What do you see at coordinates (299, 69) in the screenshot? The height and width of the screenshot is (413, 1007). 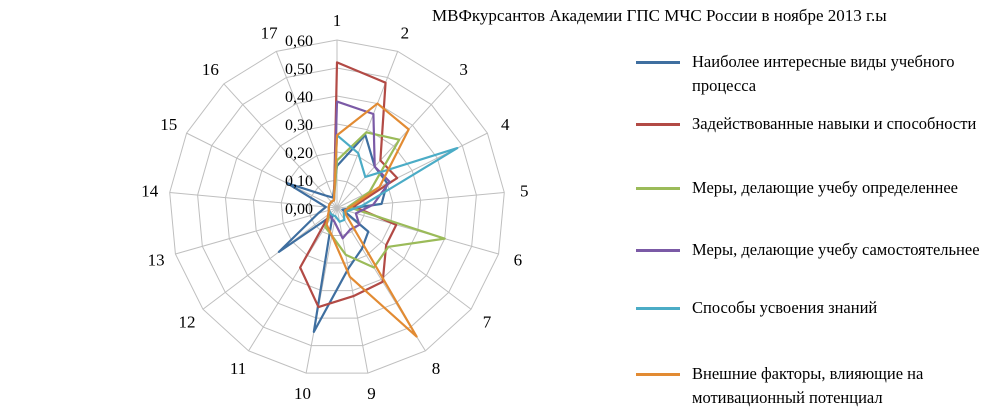 I see `r-tick-label: 0,50` at bounding box center [299, 69].